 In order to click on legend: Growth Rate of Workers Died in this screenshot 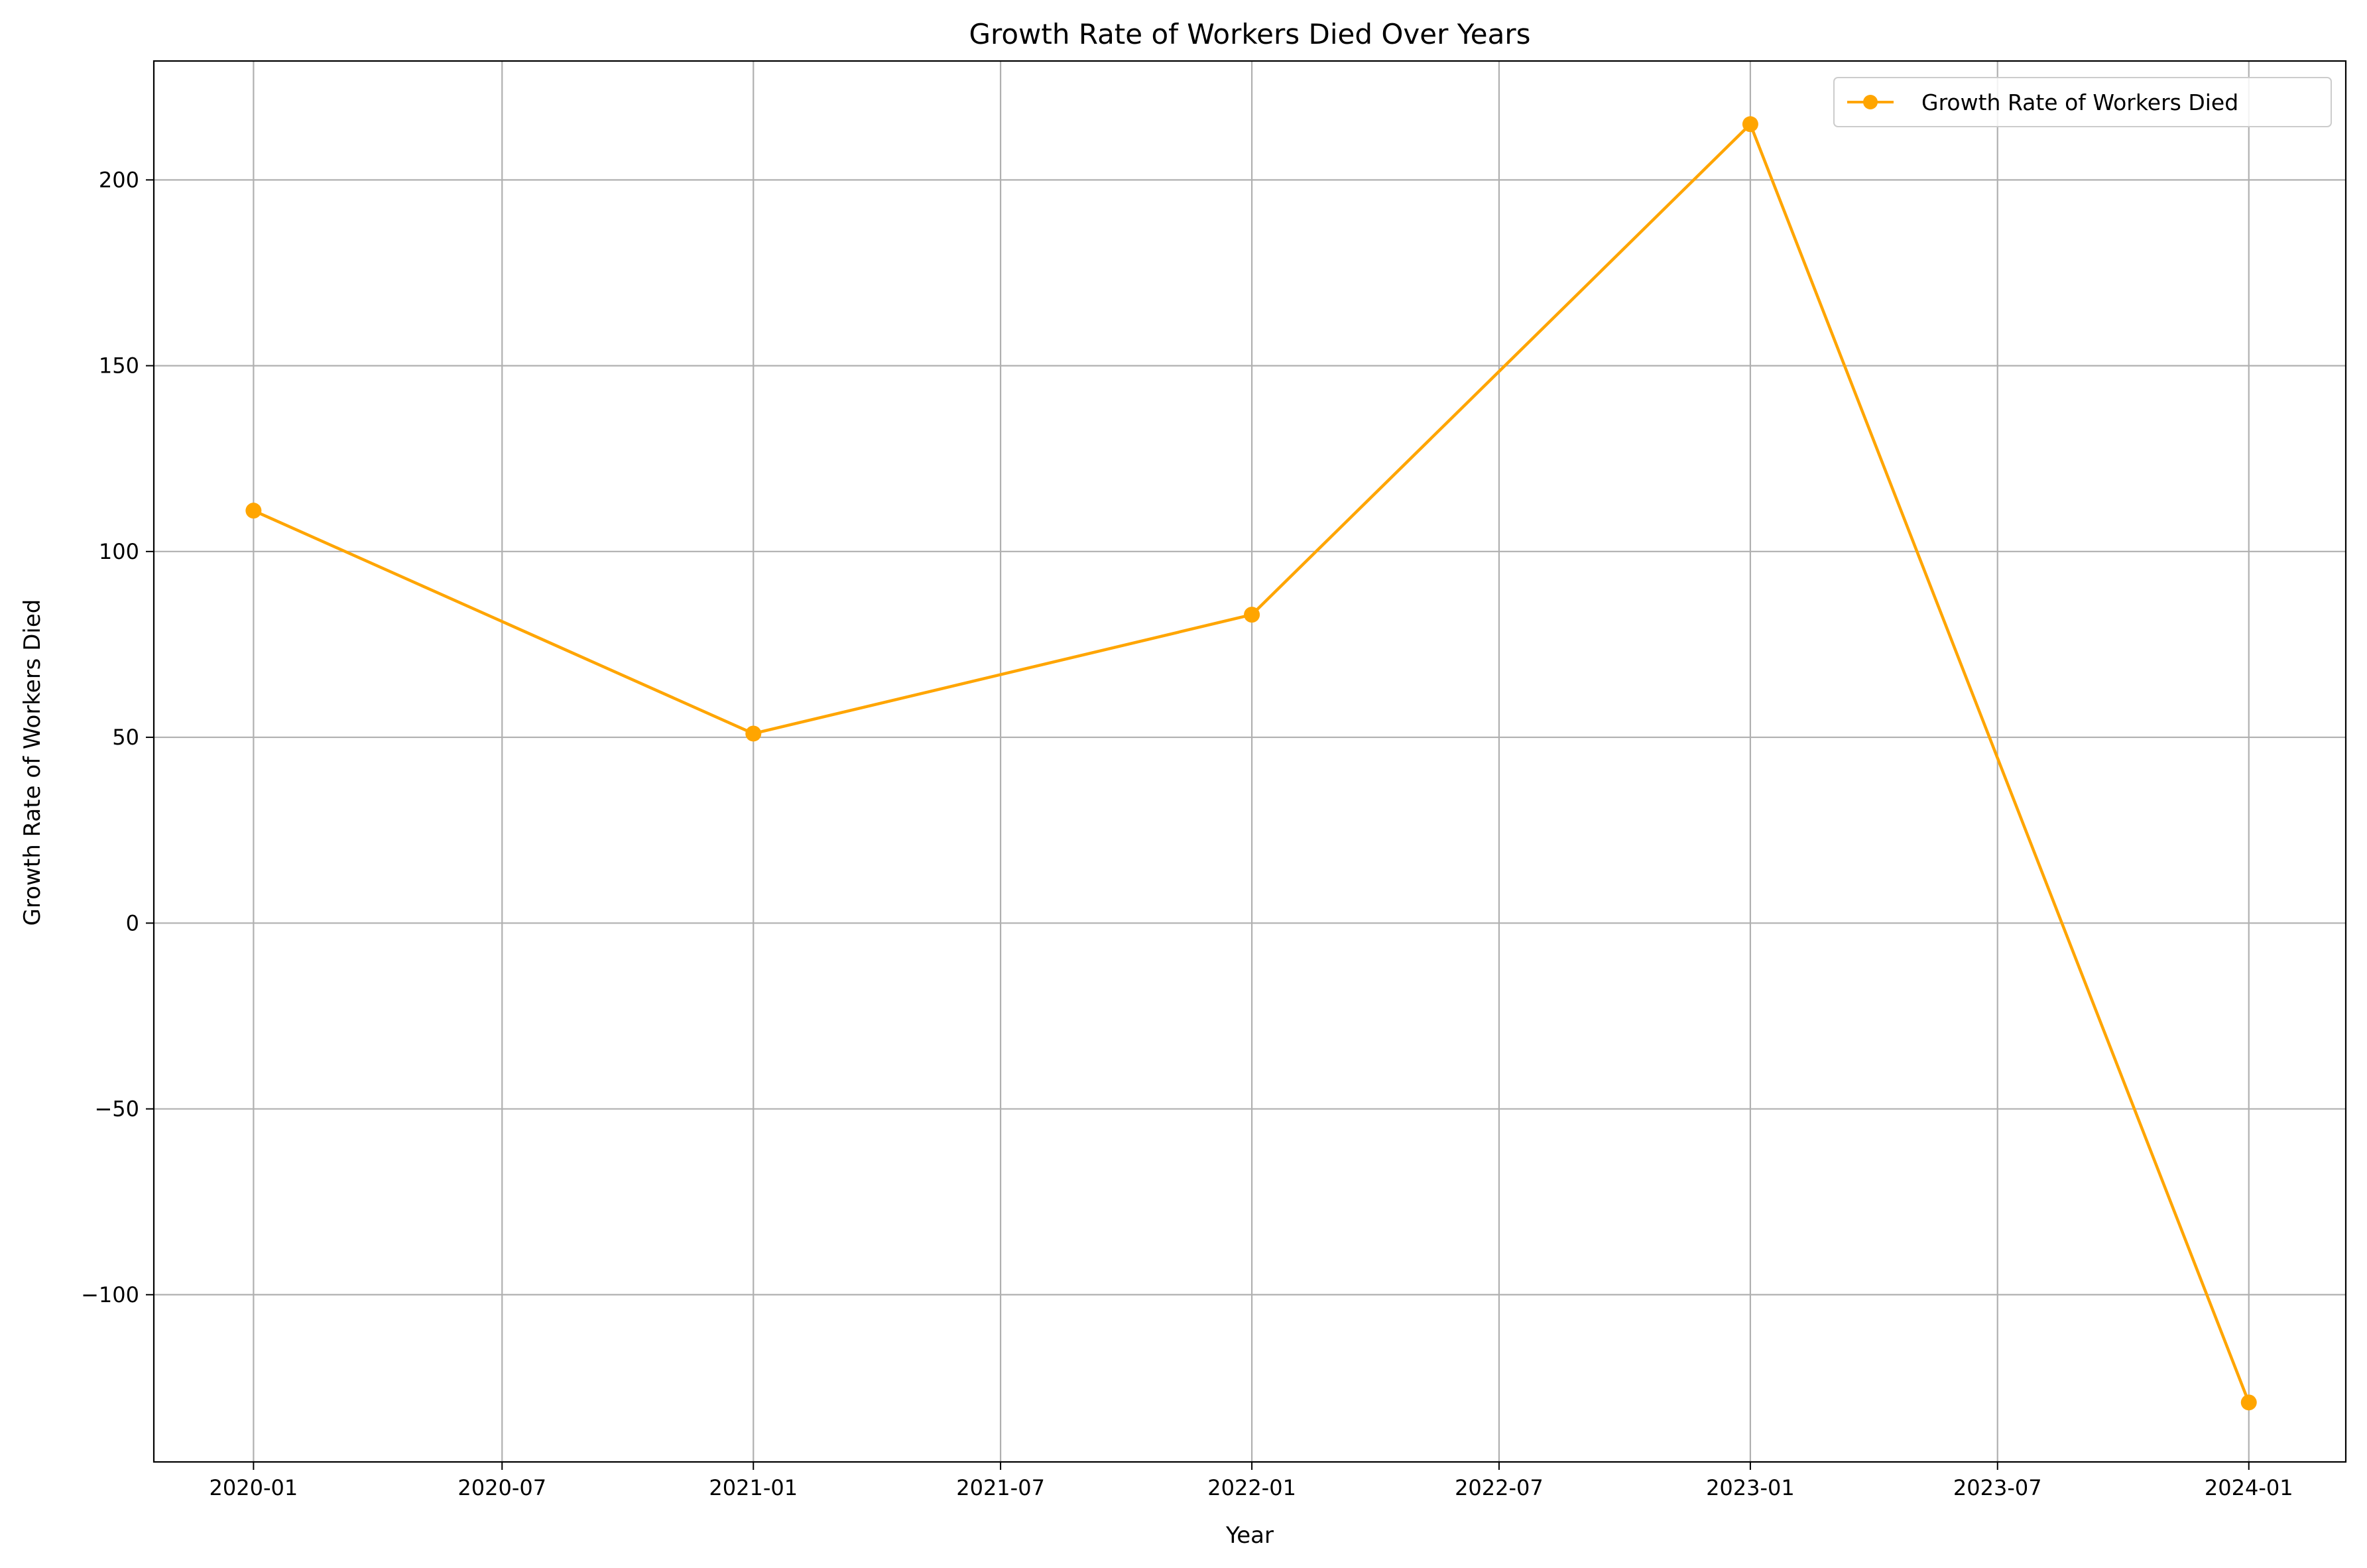, I will do `click(2082, 102)`.